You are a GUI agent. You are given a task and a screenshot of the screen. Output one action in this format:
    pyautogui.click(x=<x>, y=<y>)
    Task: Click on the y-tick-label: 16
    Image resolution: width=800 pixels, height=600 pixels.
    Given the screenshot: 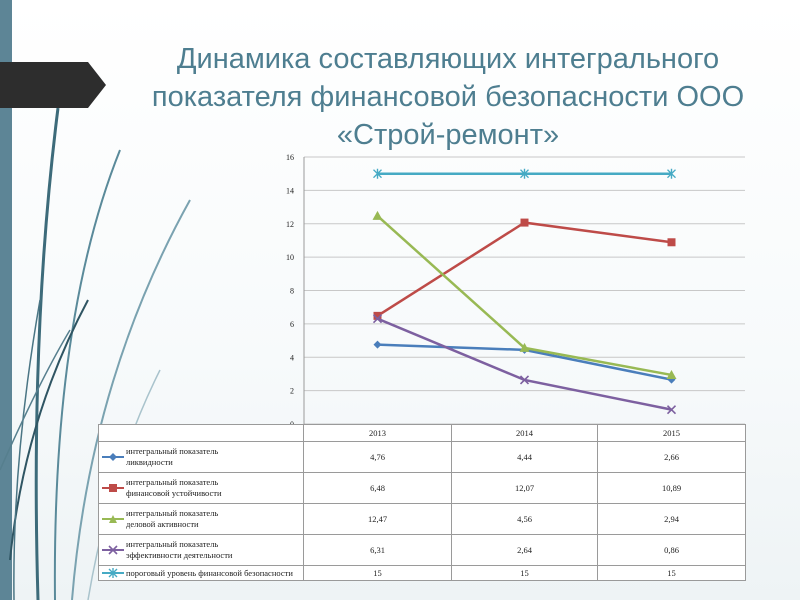 What is the action you would take?
    pyautogui.click(x=290, y=157)
    